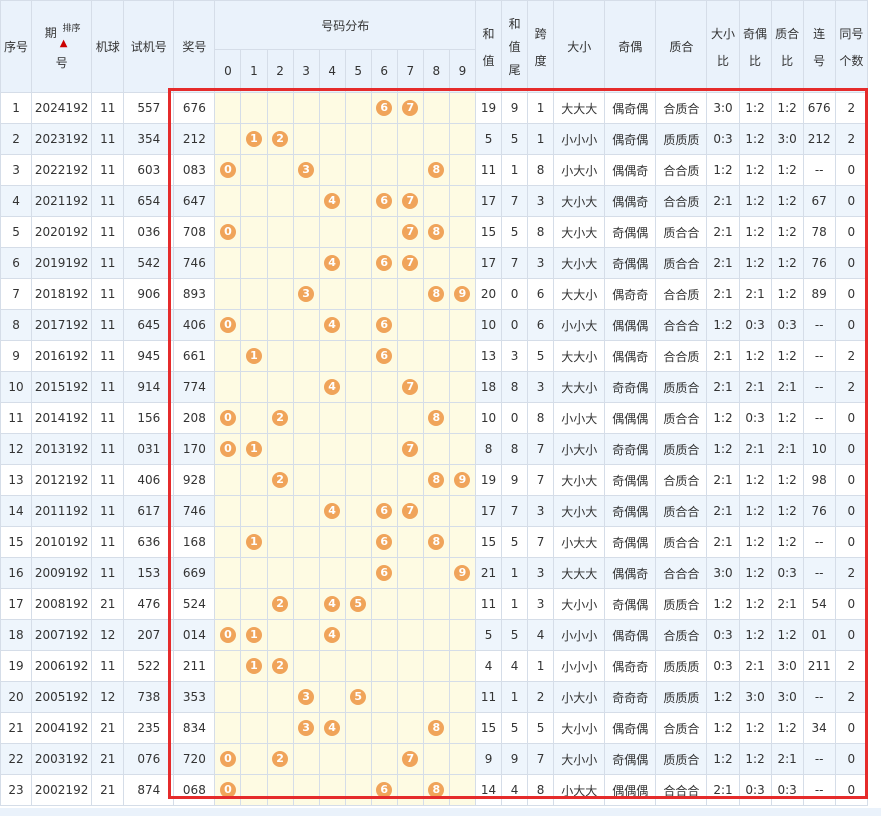  Describe the element at coordinates (62, 697) in the screenshot. I see `cell-period: 2005192` at that location.